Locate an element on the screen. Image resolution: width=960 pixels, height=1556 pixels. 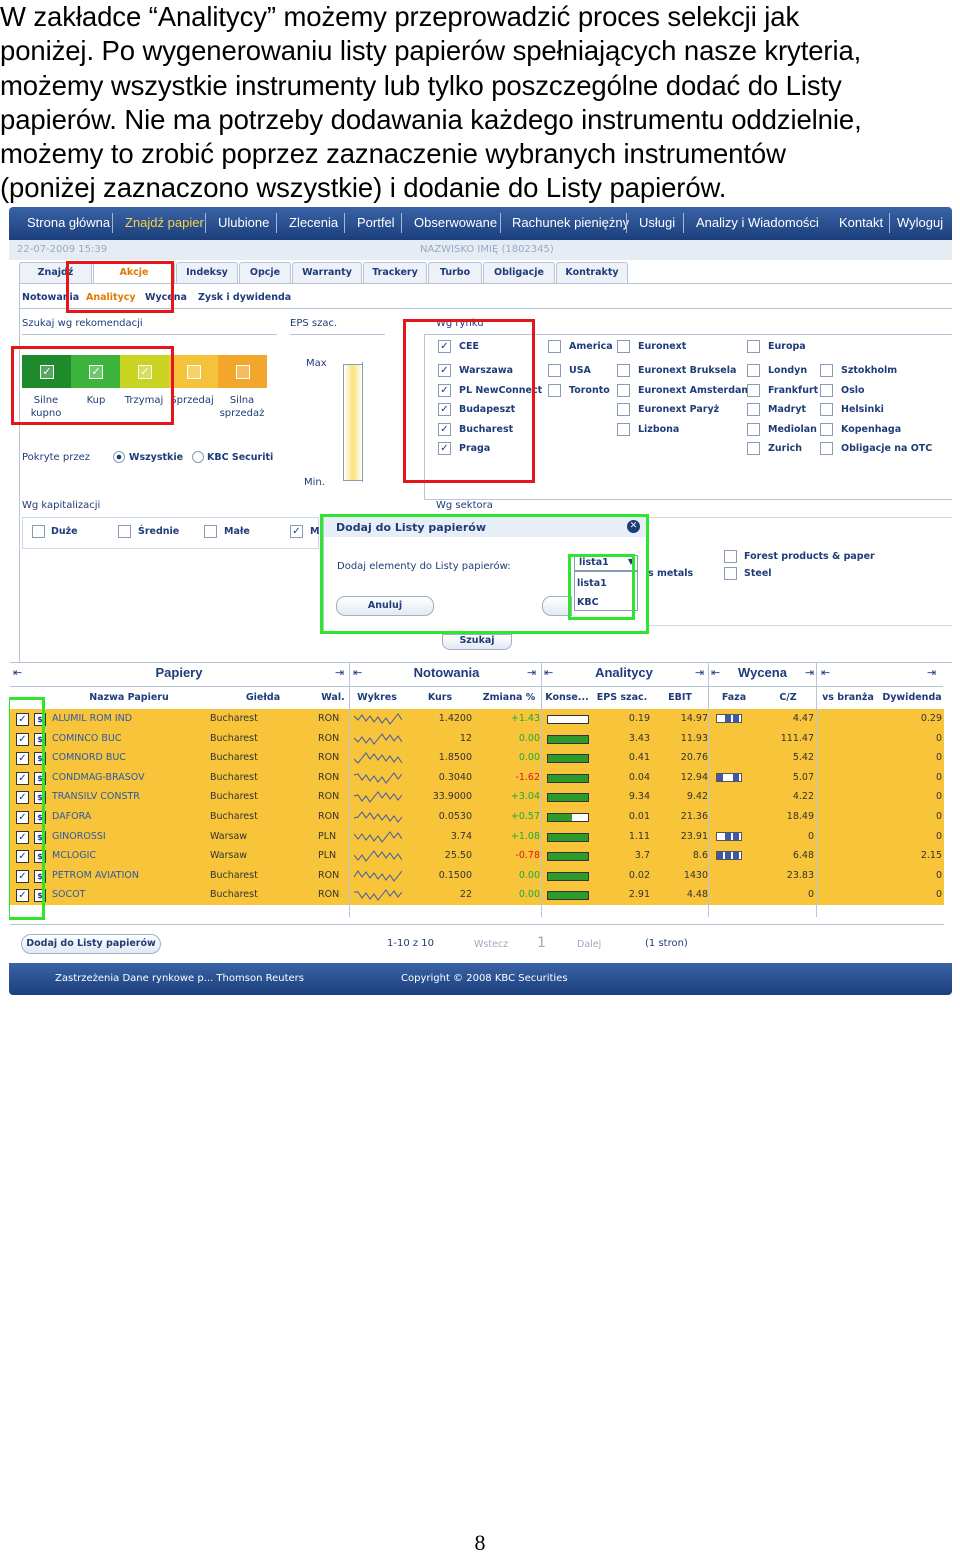
radio-all is located at coordinates (119, 457).